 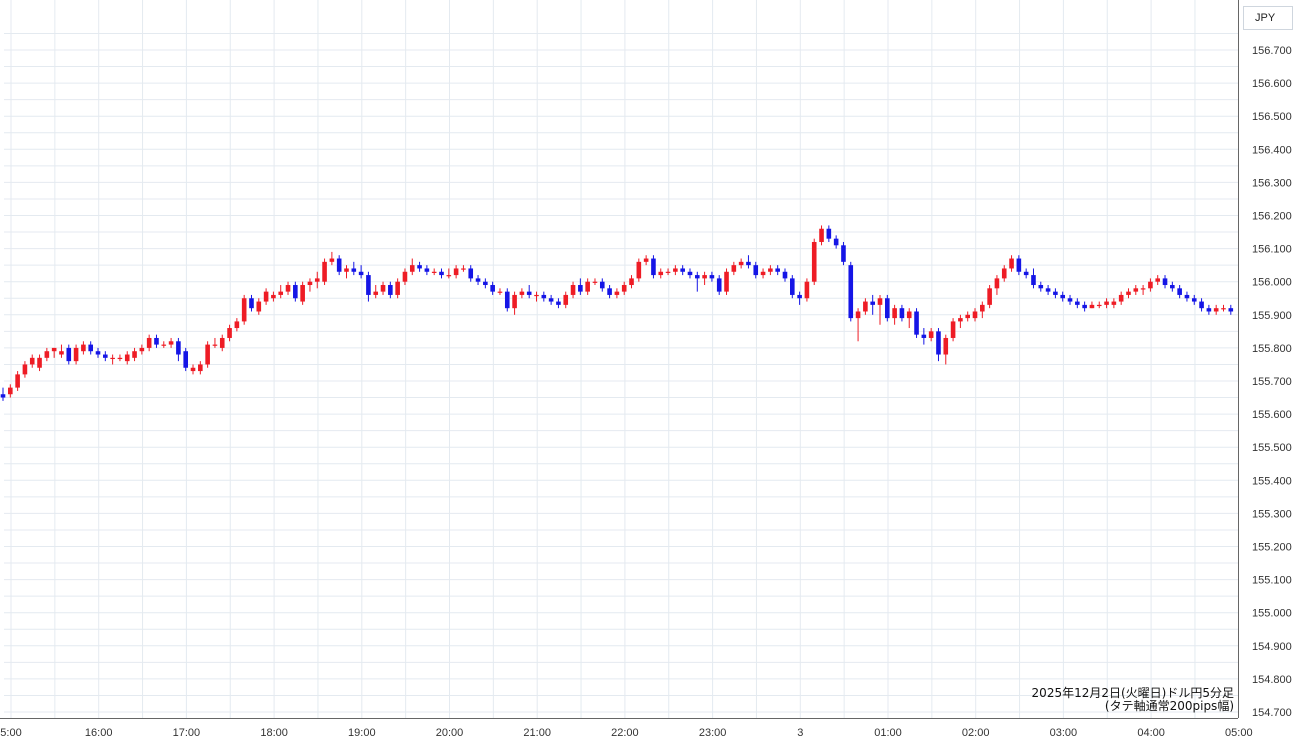 I want to click on currency-label: JPY, so click(x=1268, y=18).